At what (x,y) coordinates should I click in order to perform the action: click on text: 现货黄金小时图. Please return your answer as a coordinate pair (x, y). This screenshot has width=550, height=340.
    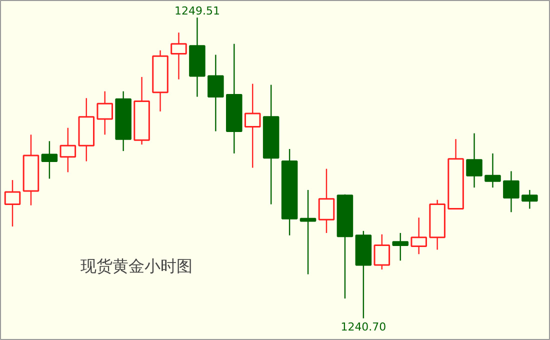
    Looking at the image, I should click on (136, 266).